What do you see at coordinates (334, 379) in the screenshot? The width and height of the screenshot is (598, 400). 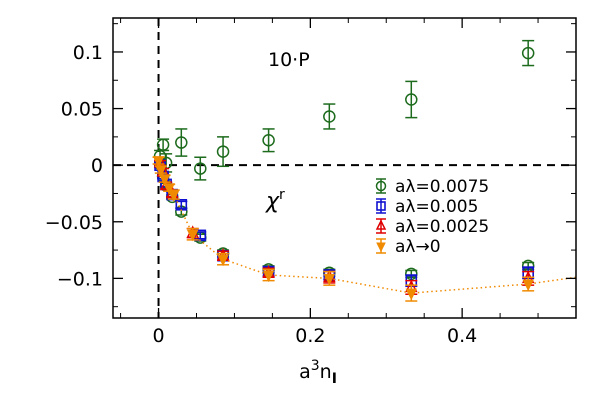 I see `x-axis-label-sub: I` at bounding box center [334, 379].